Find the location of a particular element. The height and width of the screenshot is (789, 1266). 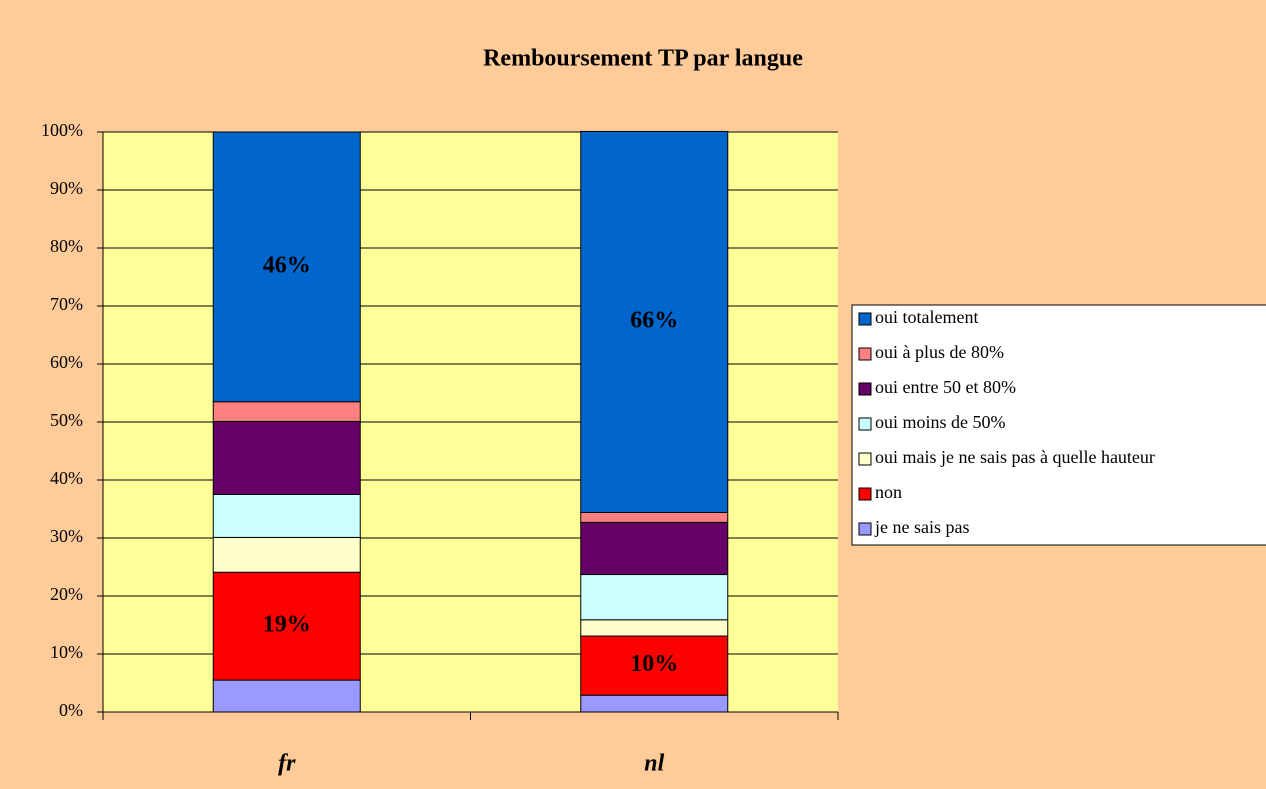

x-tick-label: fr is located at coordinates (287, 764).